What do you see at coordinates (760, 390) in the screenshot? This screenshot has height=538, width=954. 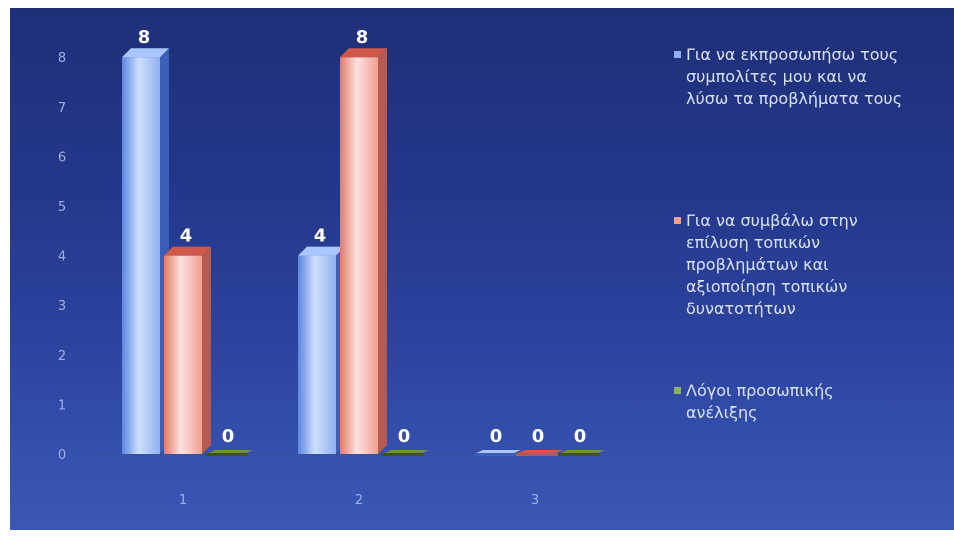 I see `legend-label: Λόγοι προσωπικής` at bounding box center [760, 390].